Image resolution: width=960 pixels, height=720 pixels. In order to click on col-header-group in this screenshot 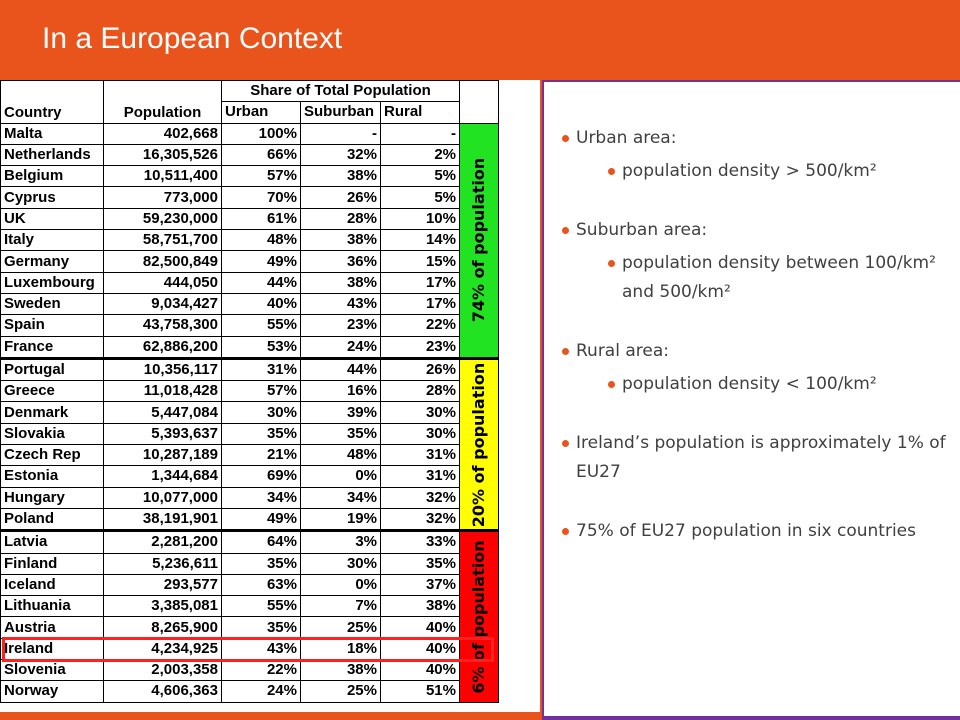, I will do `click(479, 102)`.